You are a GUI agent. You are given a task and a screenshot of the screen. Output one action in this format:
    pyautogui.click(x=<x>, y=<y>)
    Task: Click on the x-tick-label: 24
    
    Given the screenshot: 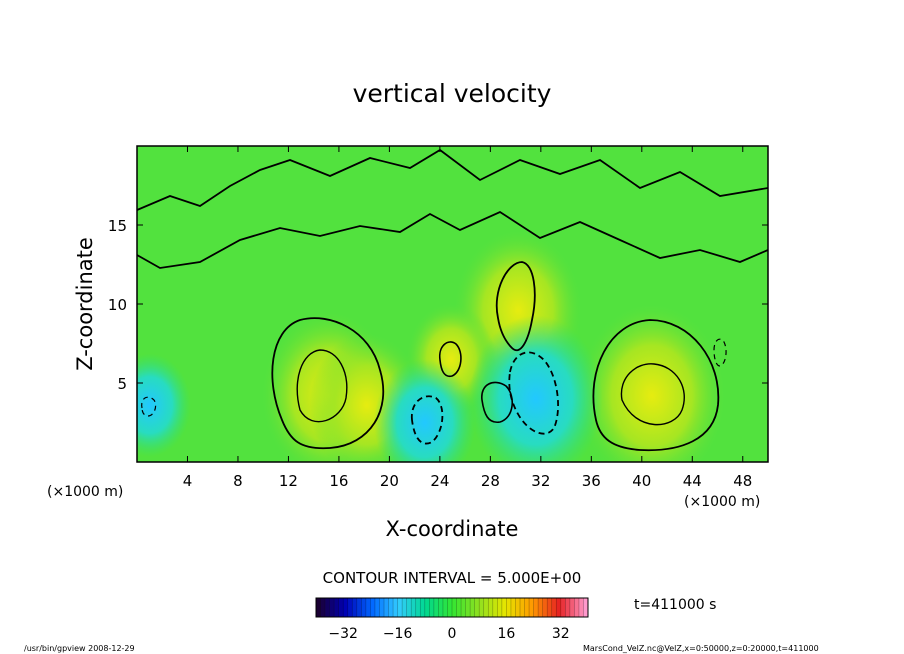 What is the action you would take?
    pyautogui.click(x=439, y=481)
    